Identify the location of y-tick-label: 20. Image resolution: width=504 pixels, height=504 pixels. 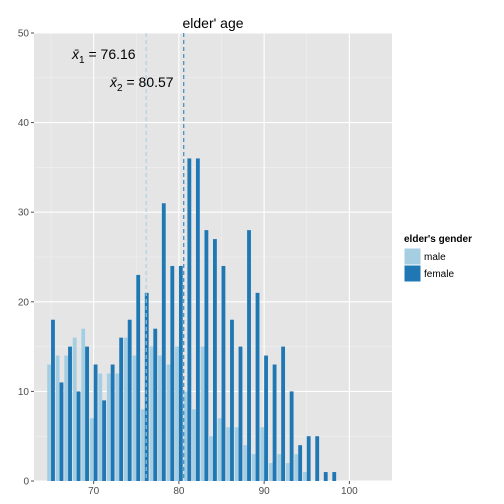
(24, 302).